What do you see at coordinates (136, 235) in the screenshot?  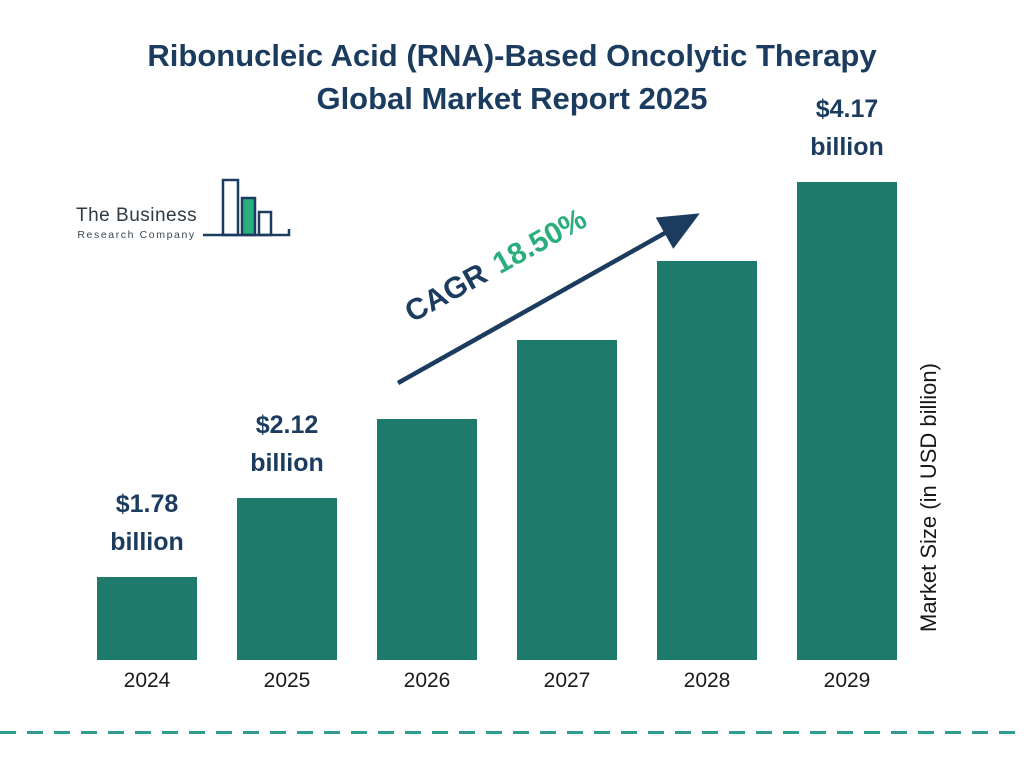 I see `company-logo-subname: Research Company` at bounding box center [136, 235].